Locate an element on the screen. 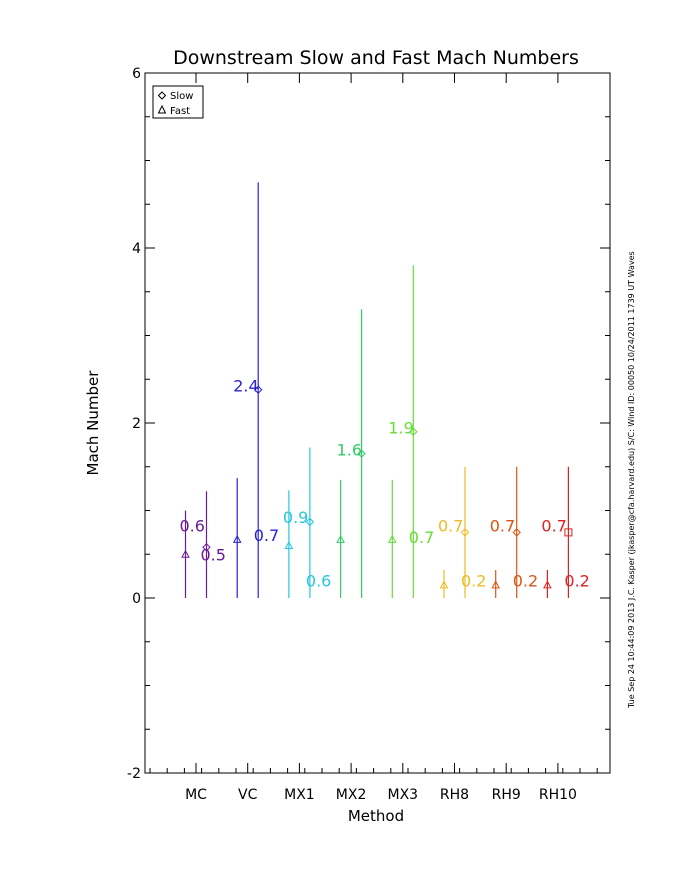 The height and width of the screenshot is (880, 680). triangle-icon is located at coordinates (162, 109).